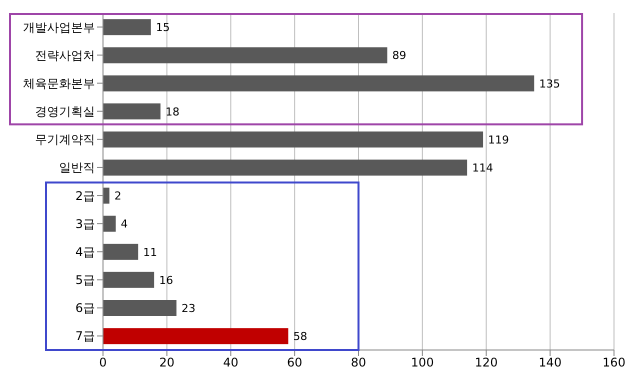 This screenshot has width=642, height=388. Describe the element at coordinates (550, 363) in the screenshot. I see `x-tick-label: 140` at that location.